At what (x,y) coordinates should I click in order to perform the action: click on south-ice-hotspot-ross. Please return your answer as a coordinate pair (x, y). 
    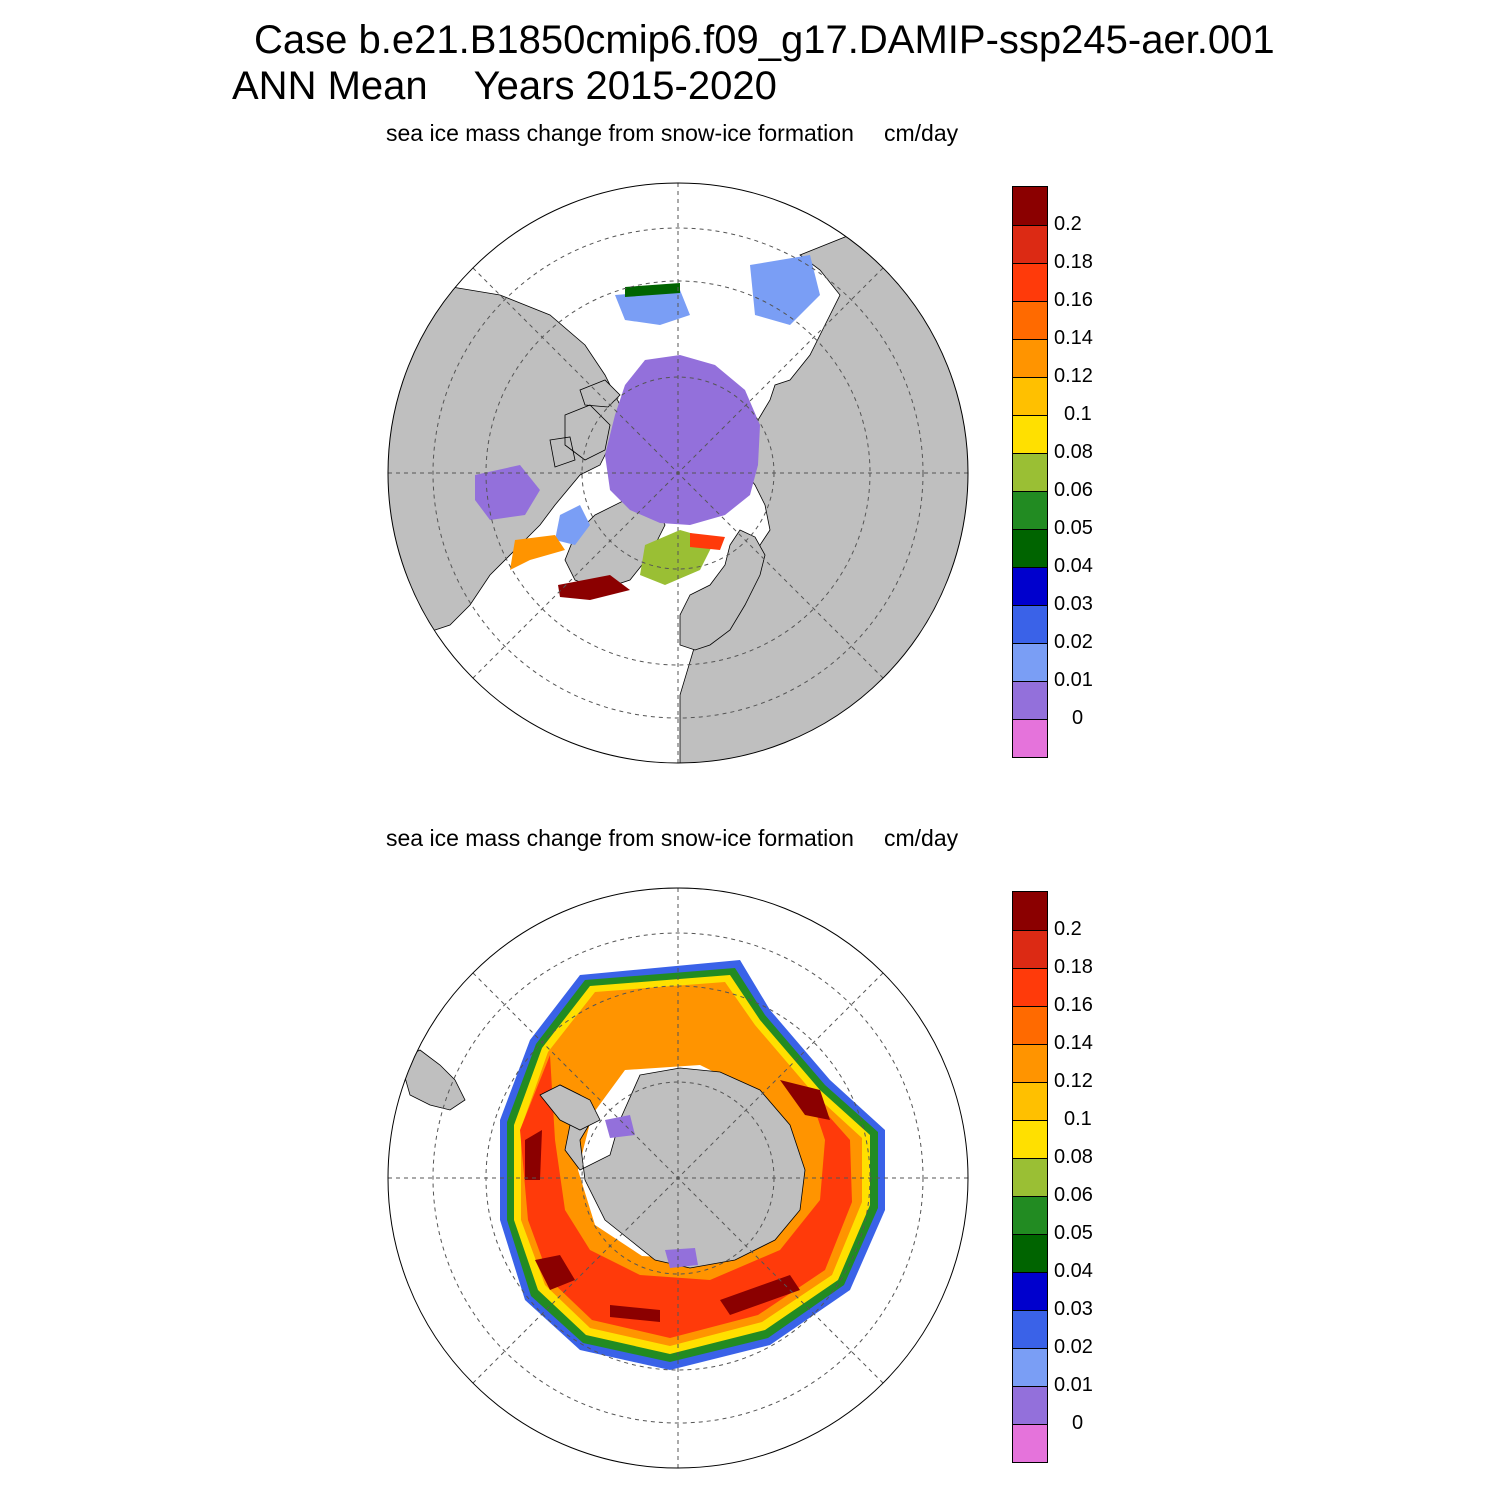
    Looking at the image, I should click on (760, 1295).